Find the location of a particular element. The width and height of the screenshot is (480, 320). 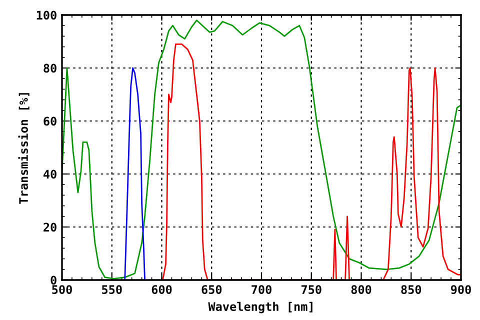

y-axis-title: Transmission [%] is located at coordinates (24, 148).